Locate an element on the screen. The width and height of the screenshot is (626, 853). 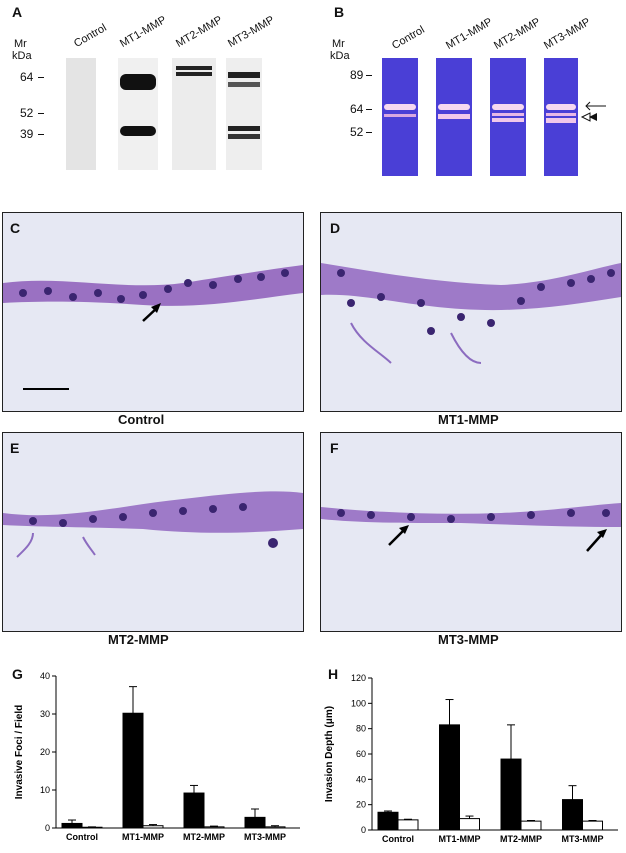
y-tick-label: 0 is located at coordinates (363, 830).